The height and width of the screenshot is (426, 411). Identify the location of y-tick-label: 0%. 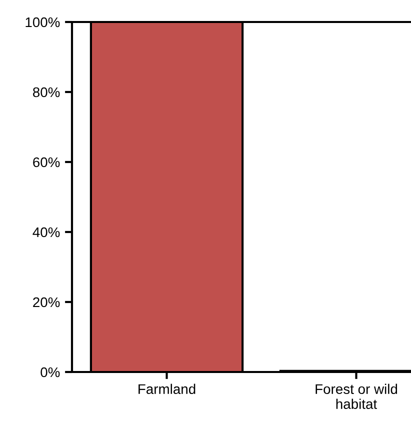
(50, 372).